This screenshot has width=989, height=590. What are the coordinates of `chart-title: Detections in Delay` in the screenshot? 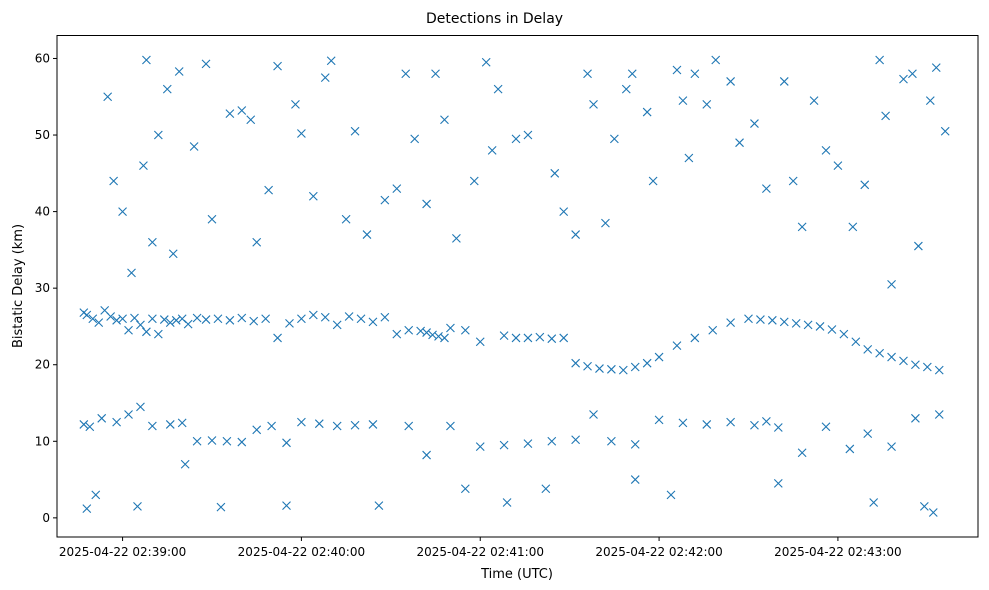 It's located at (494, 19).